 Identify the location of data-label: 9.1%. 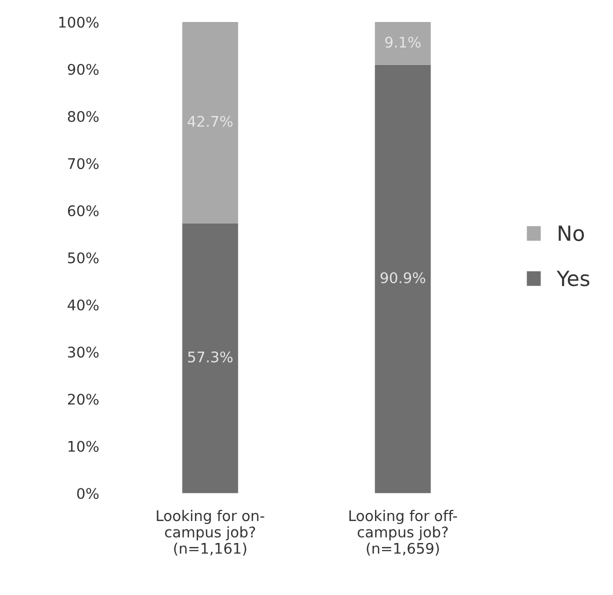
(403, 42).